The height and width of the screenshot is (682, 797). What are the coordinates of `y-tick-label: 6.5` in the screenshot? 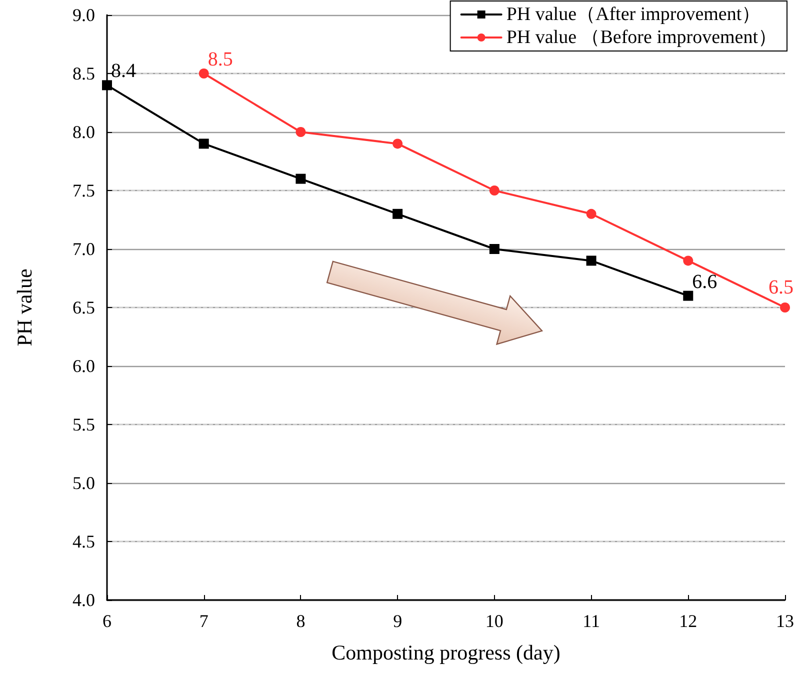 It's located at (83, 308).